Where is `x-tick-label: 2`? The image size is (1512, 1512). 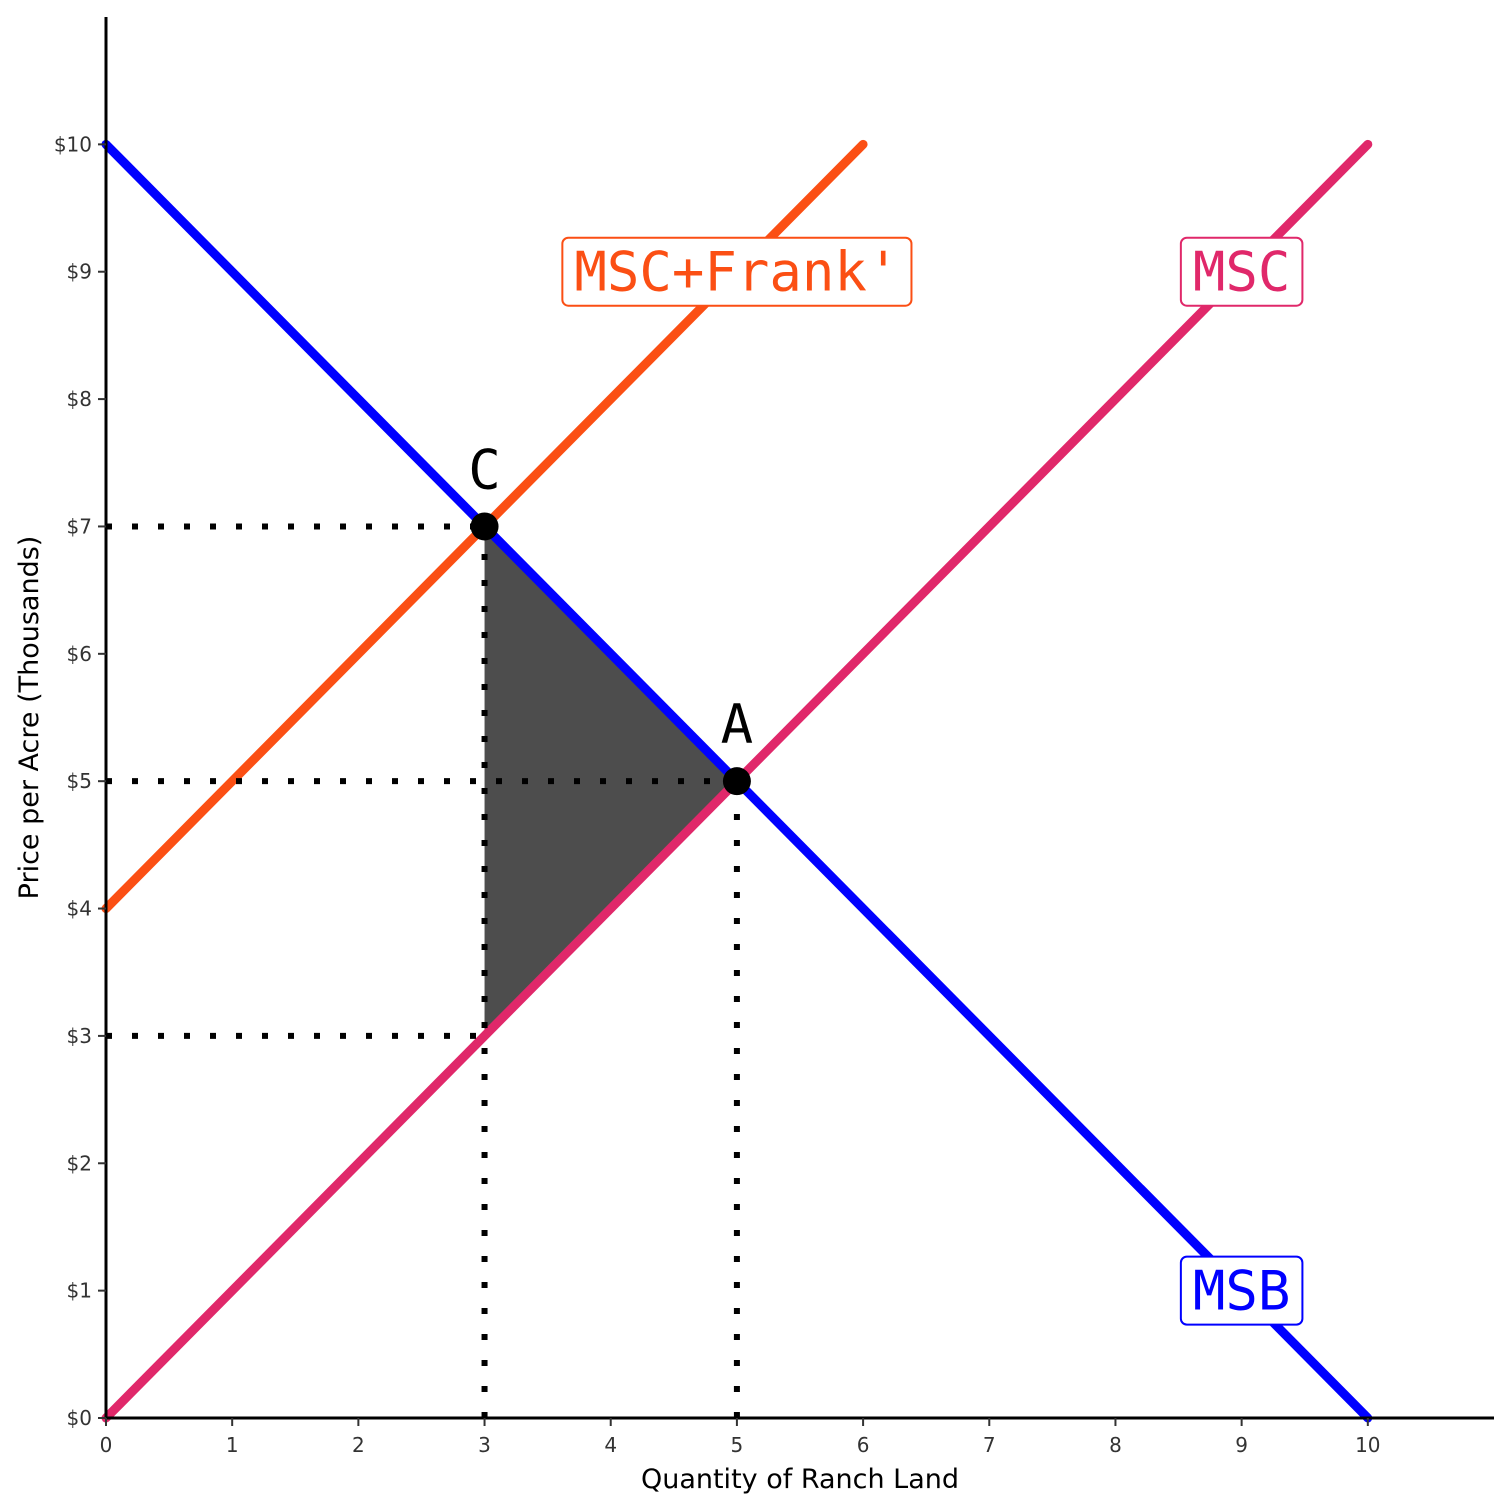 x-tick-label: 2 is located at coordinates (358, 1445).